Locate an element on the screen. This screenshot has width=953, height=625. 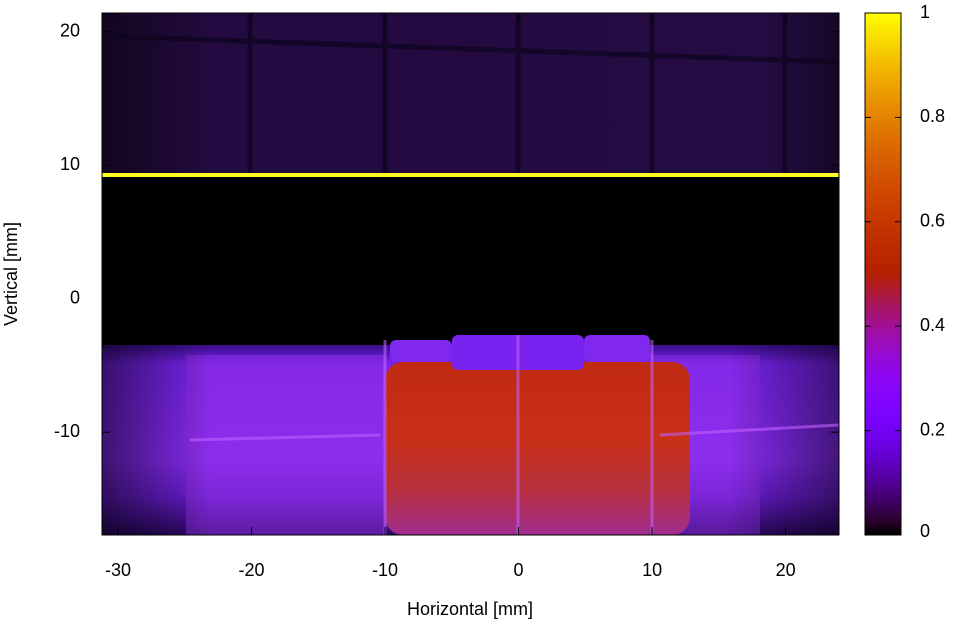
x-tick-label: 0 is located at coordinates (519, 570).